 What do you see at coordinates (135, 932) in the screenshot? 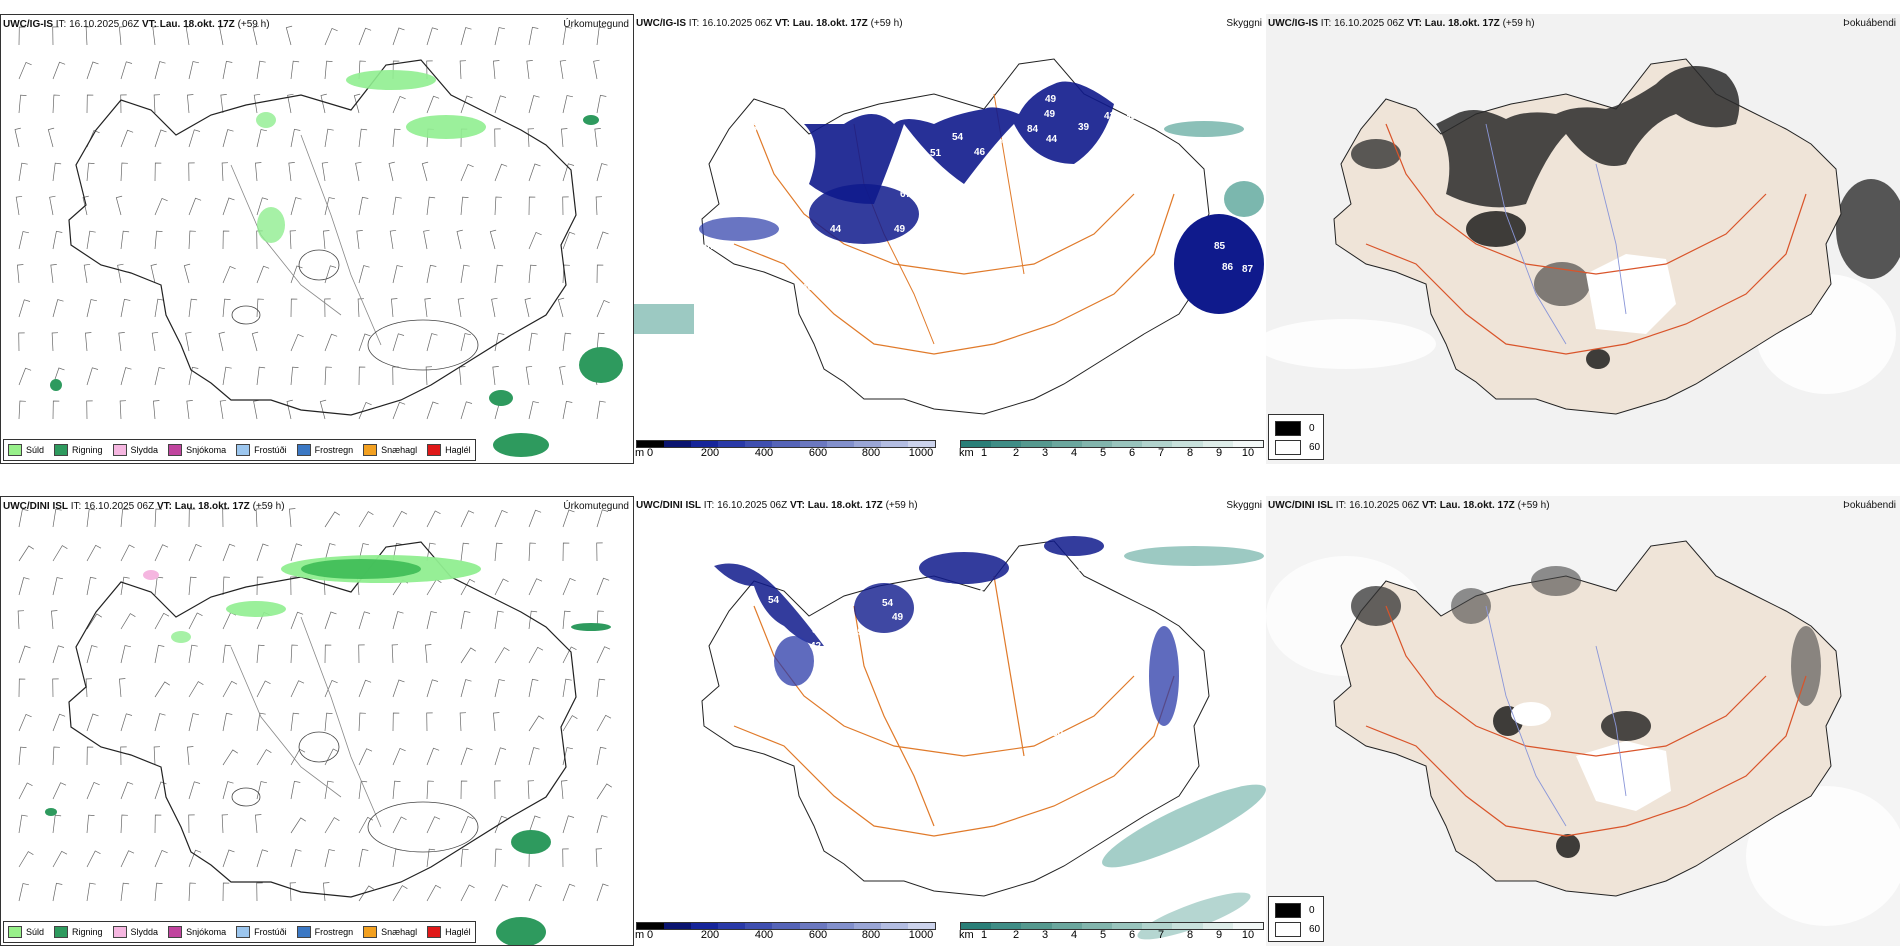
I see `legend-item: Slydda` at bounding box center [135, 932].